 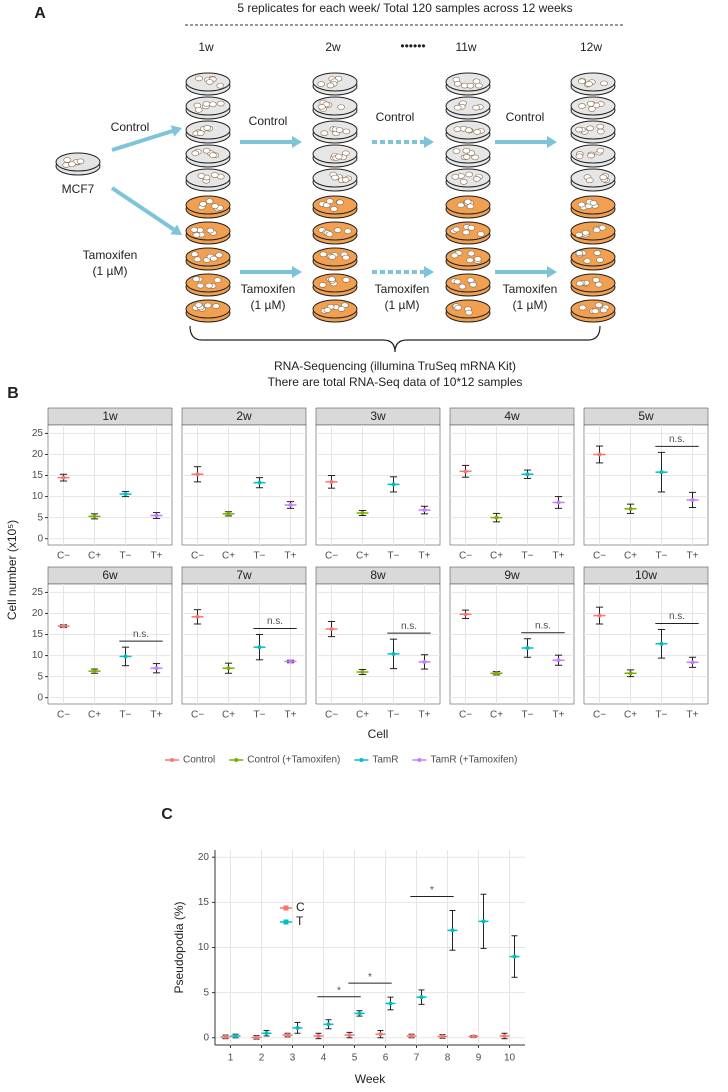 What do you see at coordinates (179, 947) in the screenshot?
I see `y-axis-label: Pseudopodia (%)` at bounding box center [179, 947].